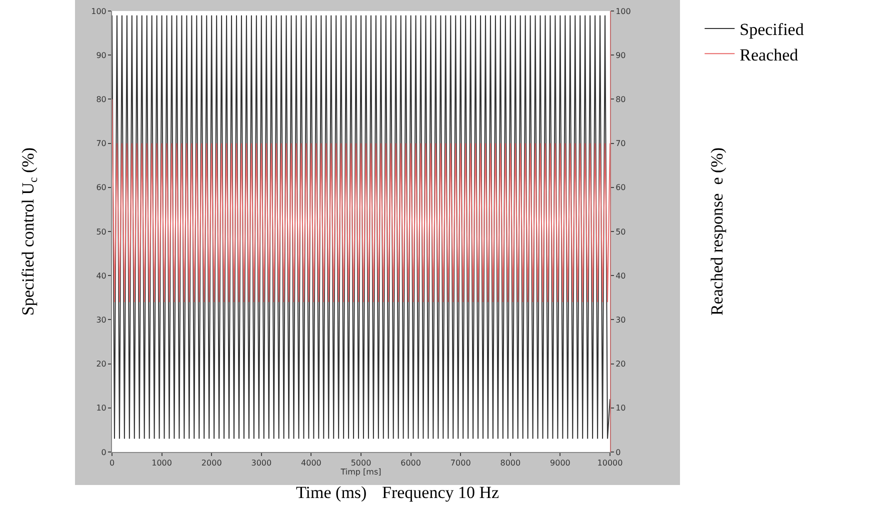  What do you see at coordinates (101, 364) in the screenshot?
I see `y-tick-label: 20` at bounding box center [101, 364].